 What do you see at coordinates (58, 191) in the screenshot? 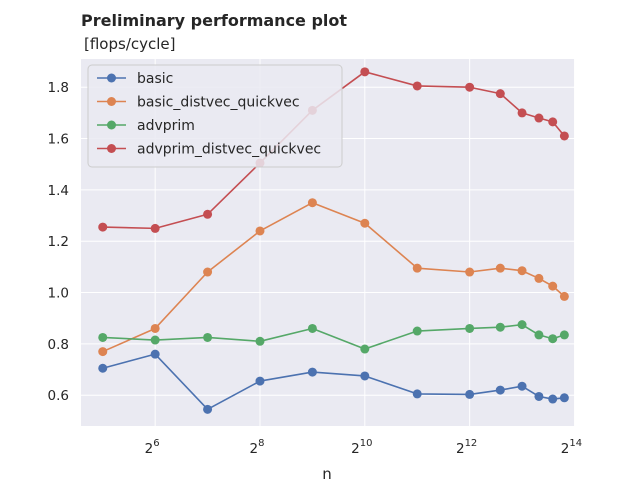
I see `y-tick-label: 1.4` at bounding box center [58, 191].